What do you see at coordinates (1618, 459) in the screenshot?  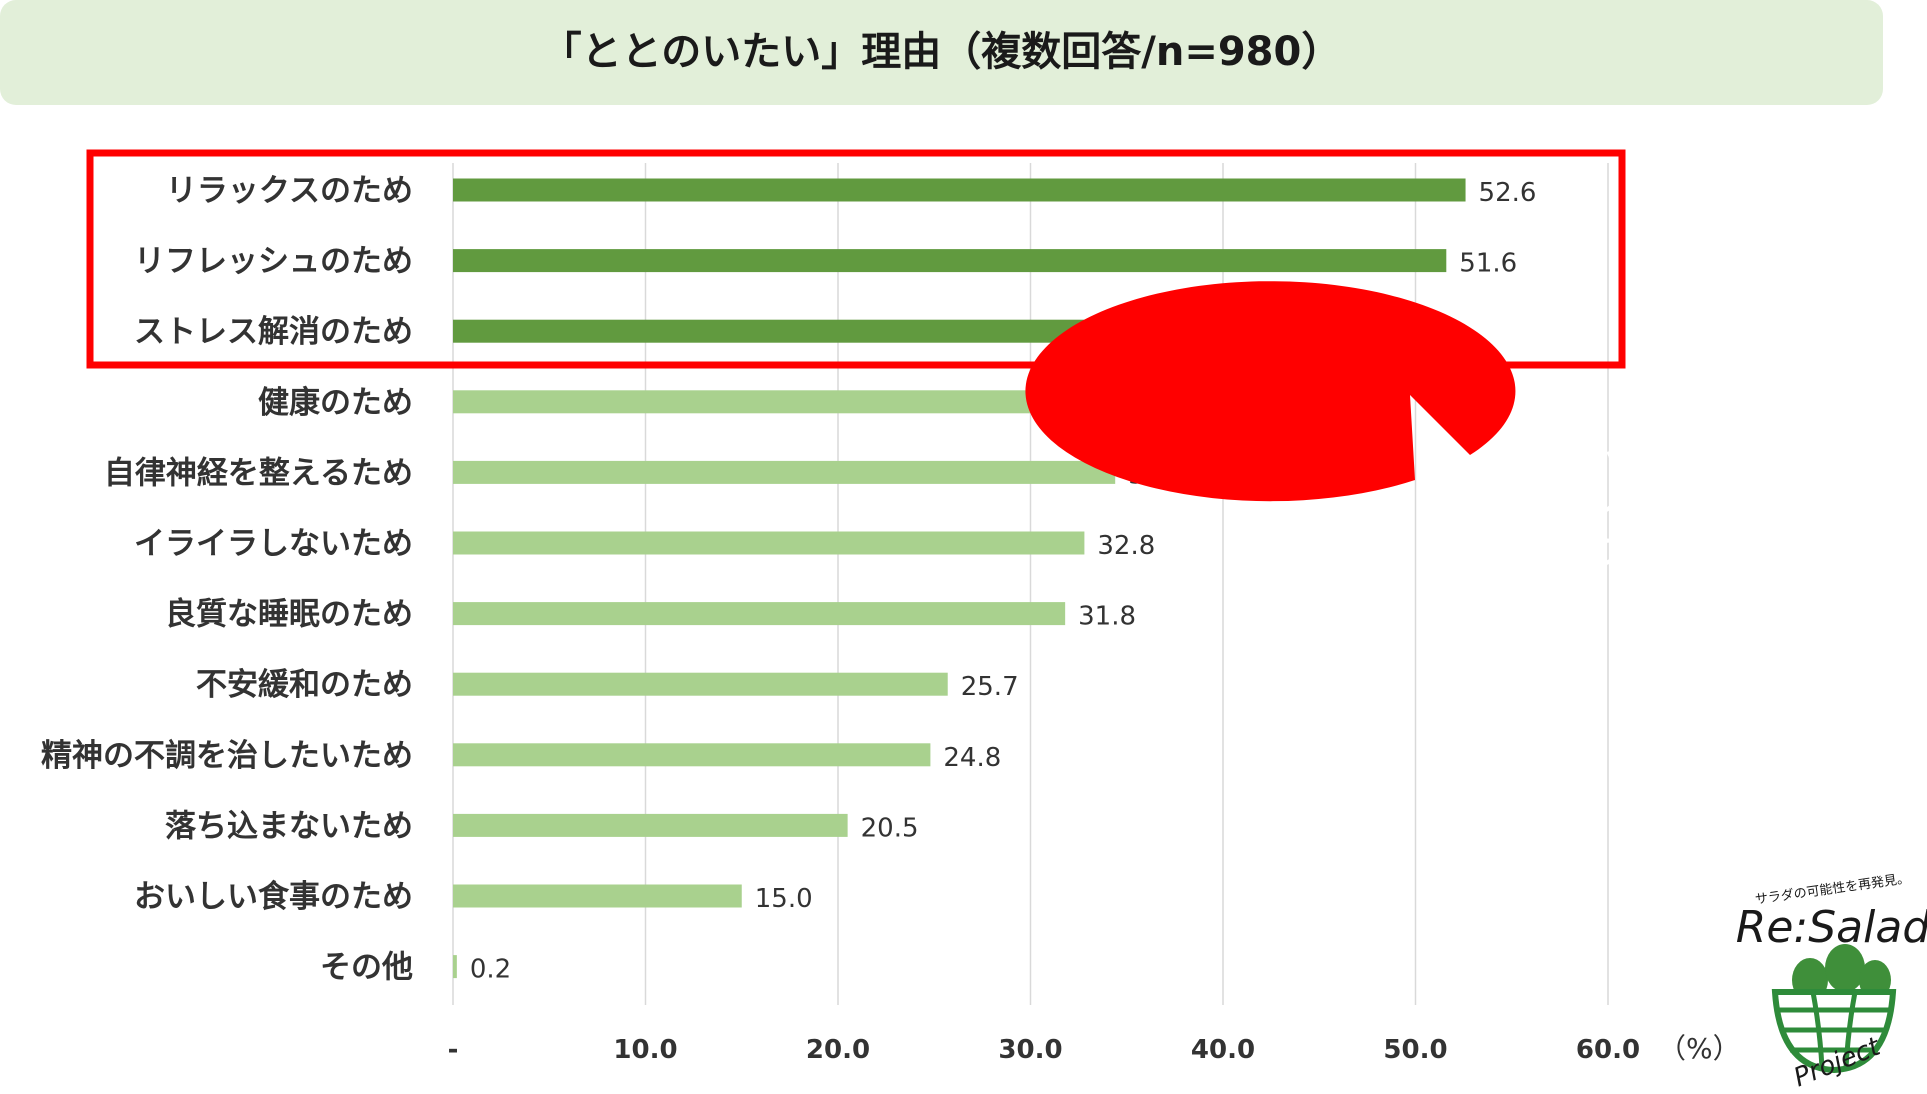 I see `callout-line: 「リラックス」` at bounding box center [1618, 459].